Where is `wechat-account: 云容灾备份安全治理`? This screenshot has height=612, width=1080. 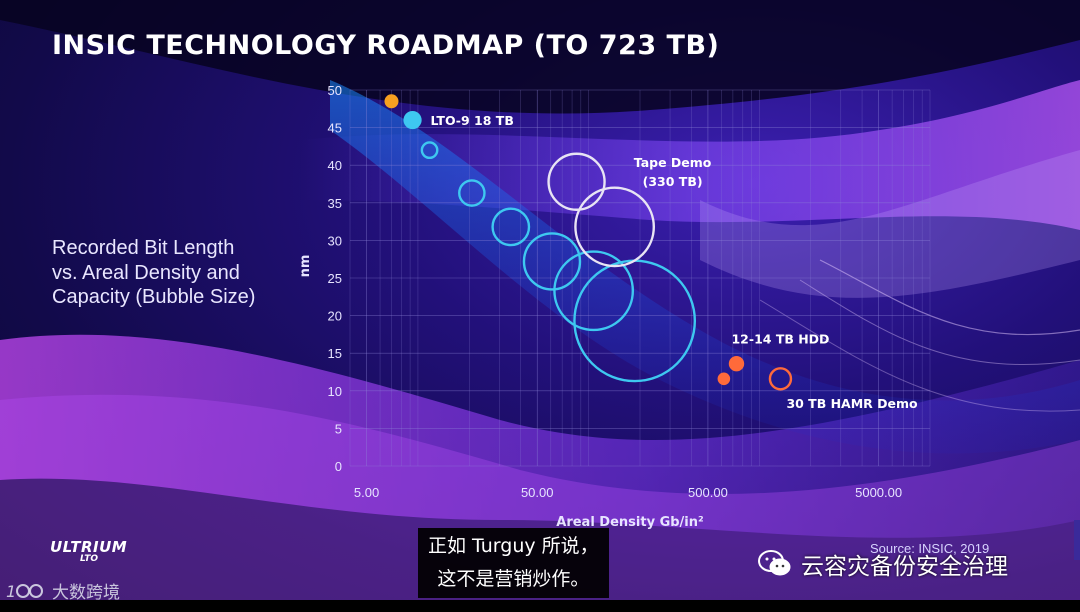
wechat-account: 云容灾备份安全治理 is located at coordinates (882, 564).